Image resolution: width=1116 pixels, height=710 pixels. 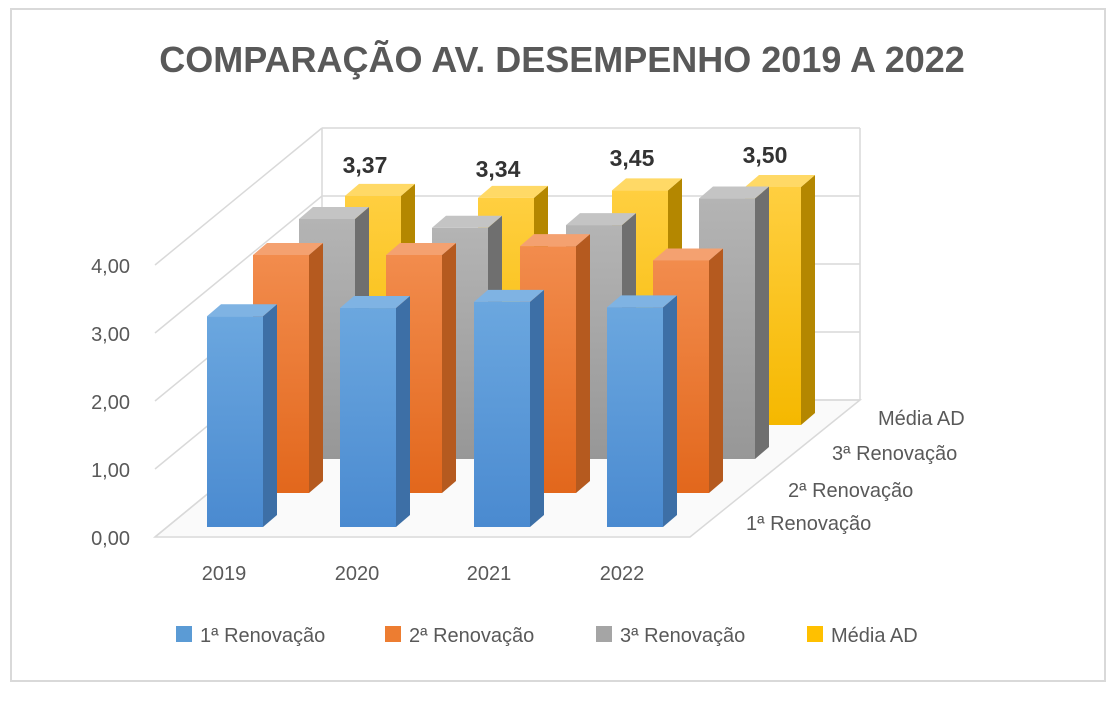 What do you see at coordinates (365, 165) in the screenshot?
I see `data-label: 3,37` at bounding box center [365, 165].